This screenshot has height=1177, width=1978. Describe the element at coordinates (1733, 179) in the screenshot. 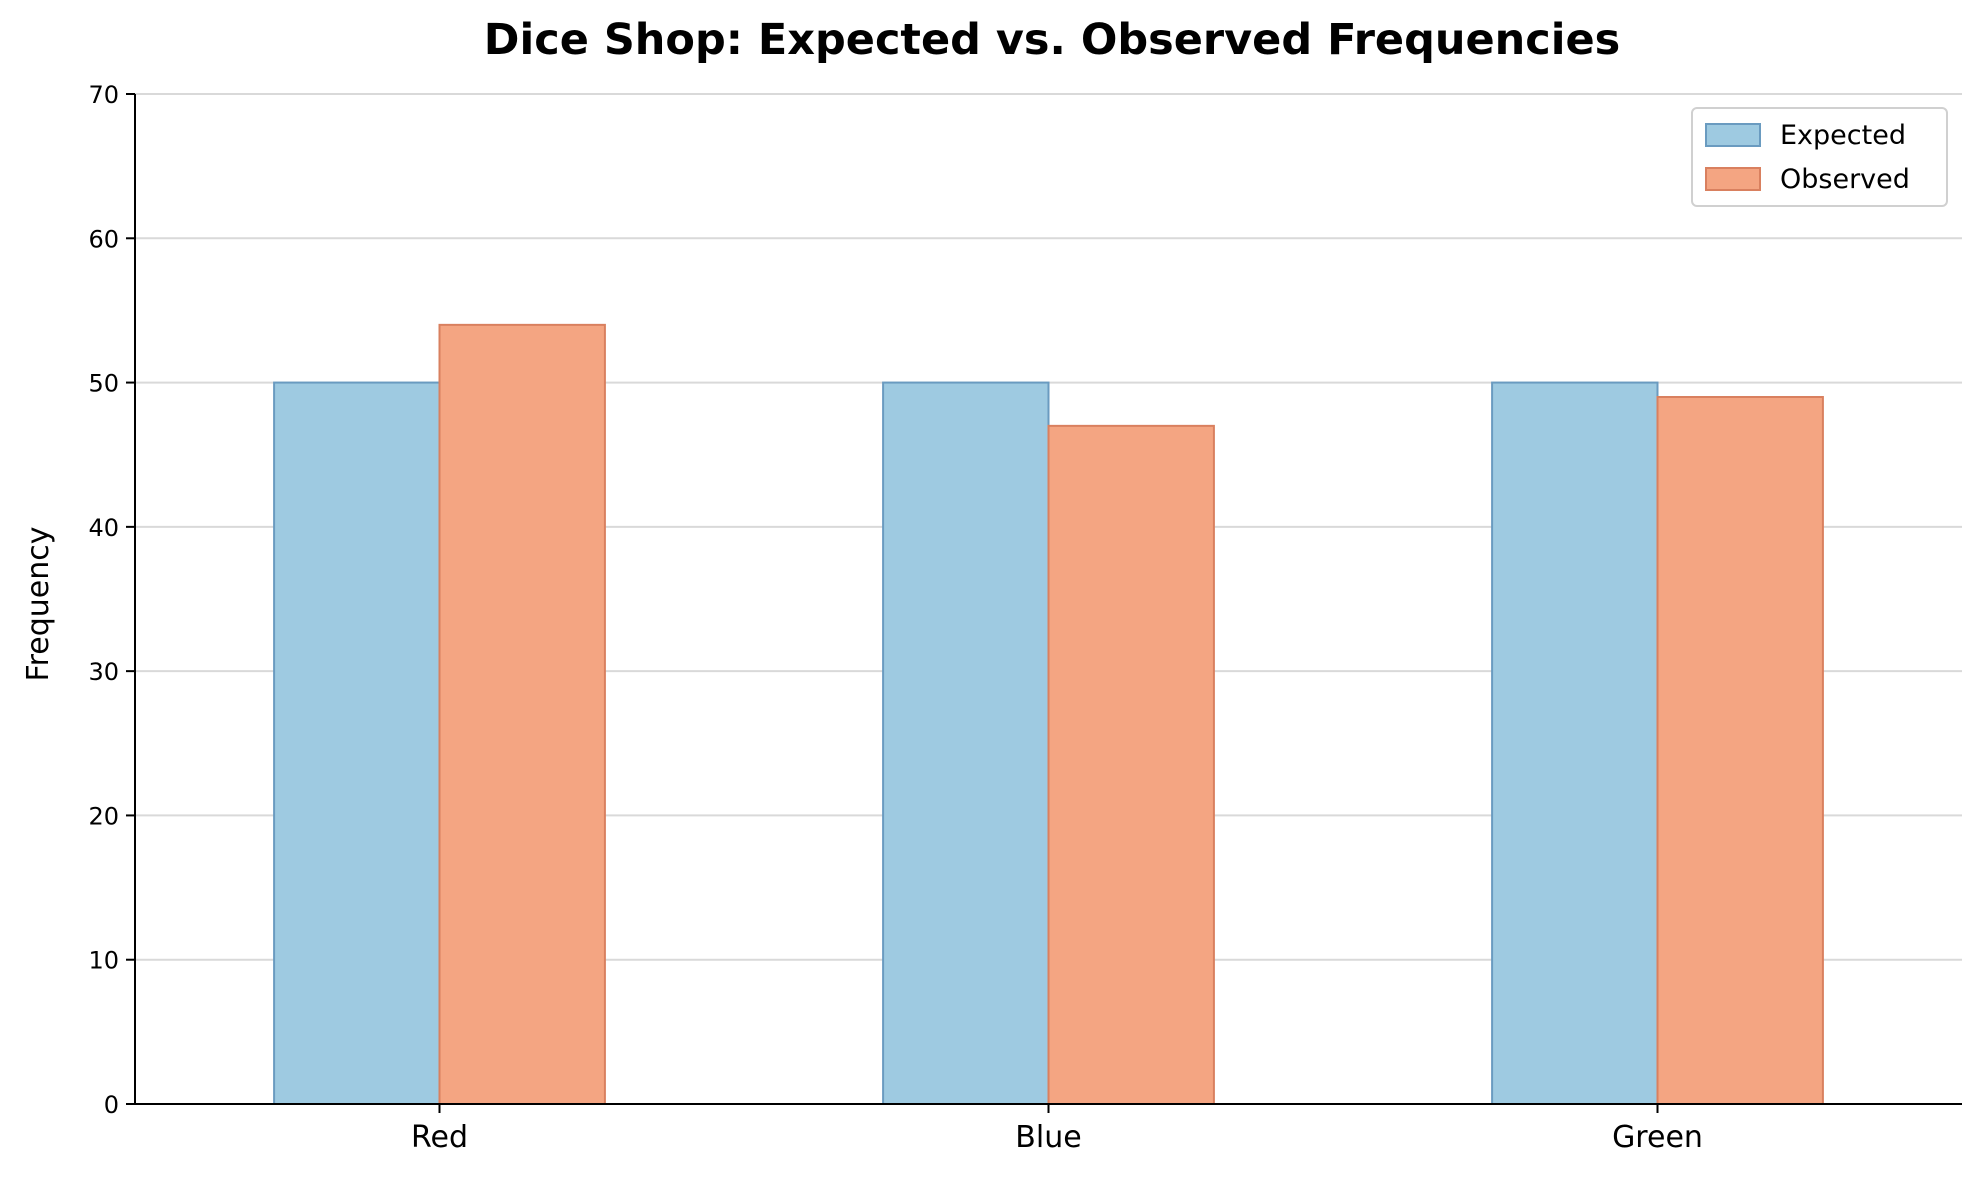

I see `legend-swatch-observed` at that location.